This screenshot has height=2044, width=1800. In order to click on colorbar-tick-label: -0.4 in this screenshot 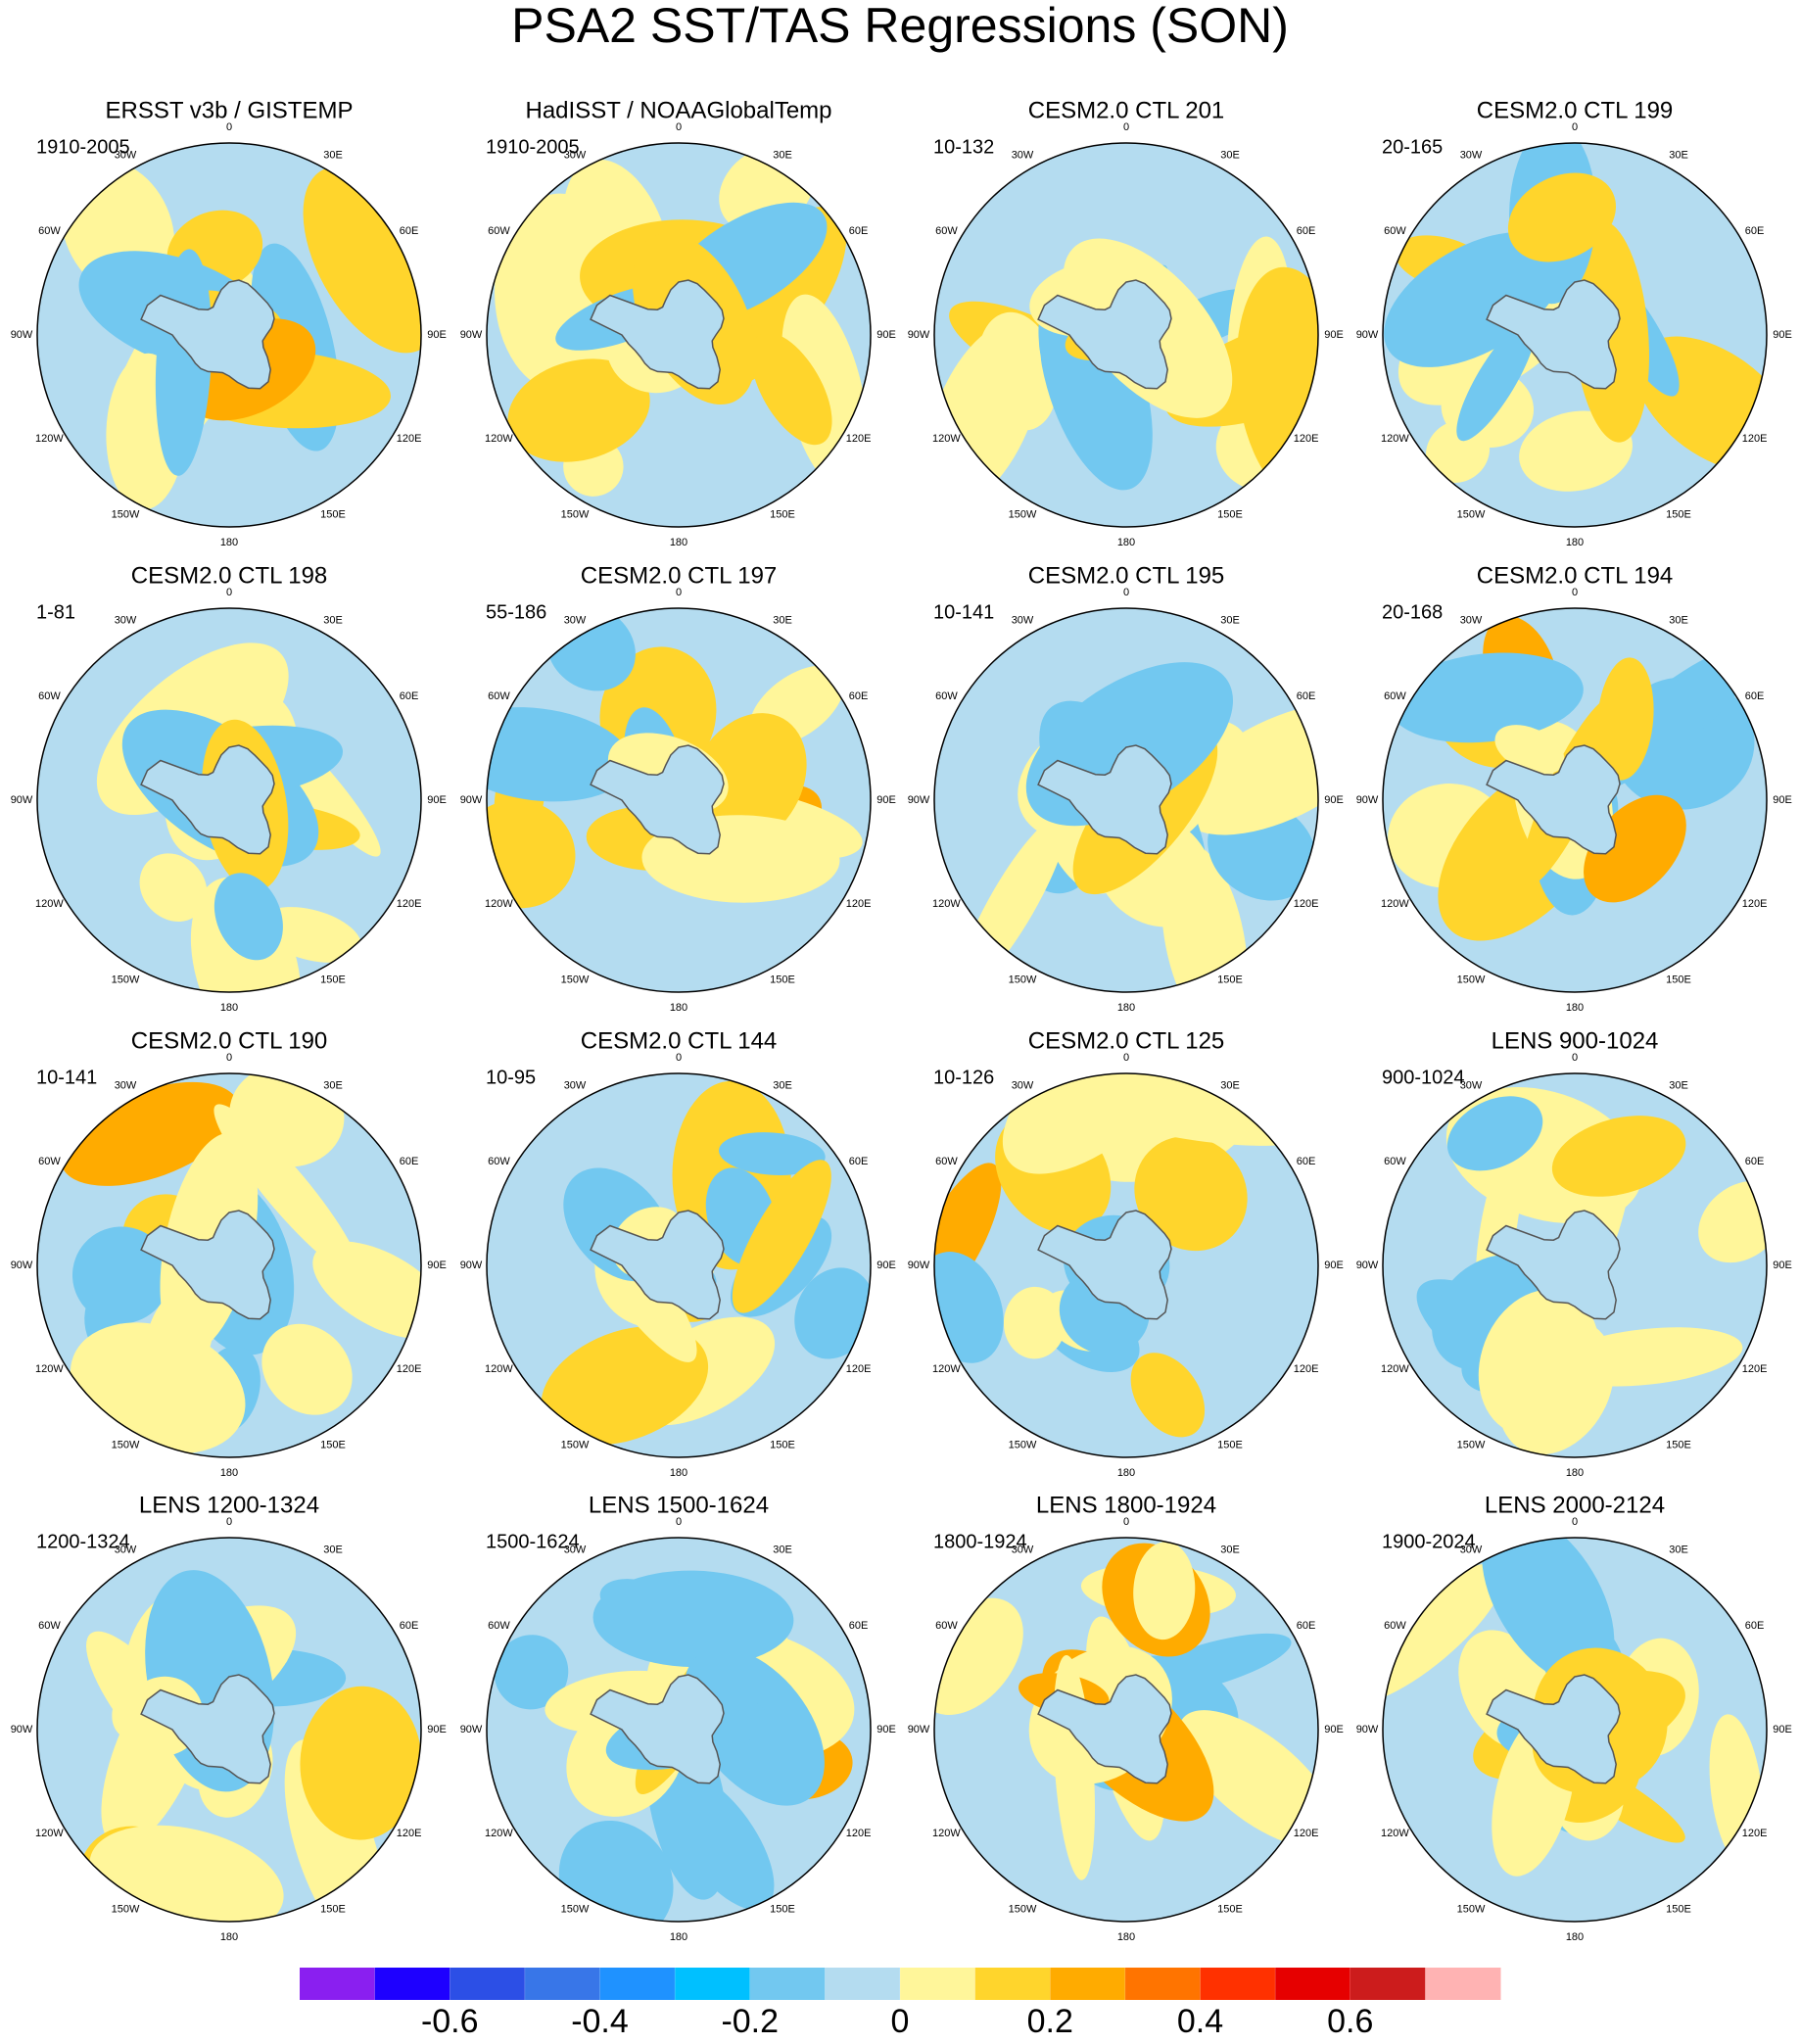, I will do `click(600, 2021)`.